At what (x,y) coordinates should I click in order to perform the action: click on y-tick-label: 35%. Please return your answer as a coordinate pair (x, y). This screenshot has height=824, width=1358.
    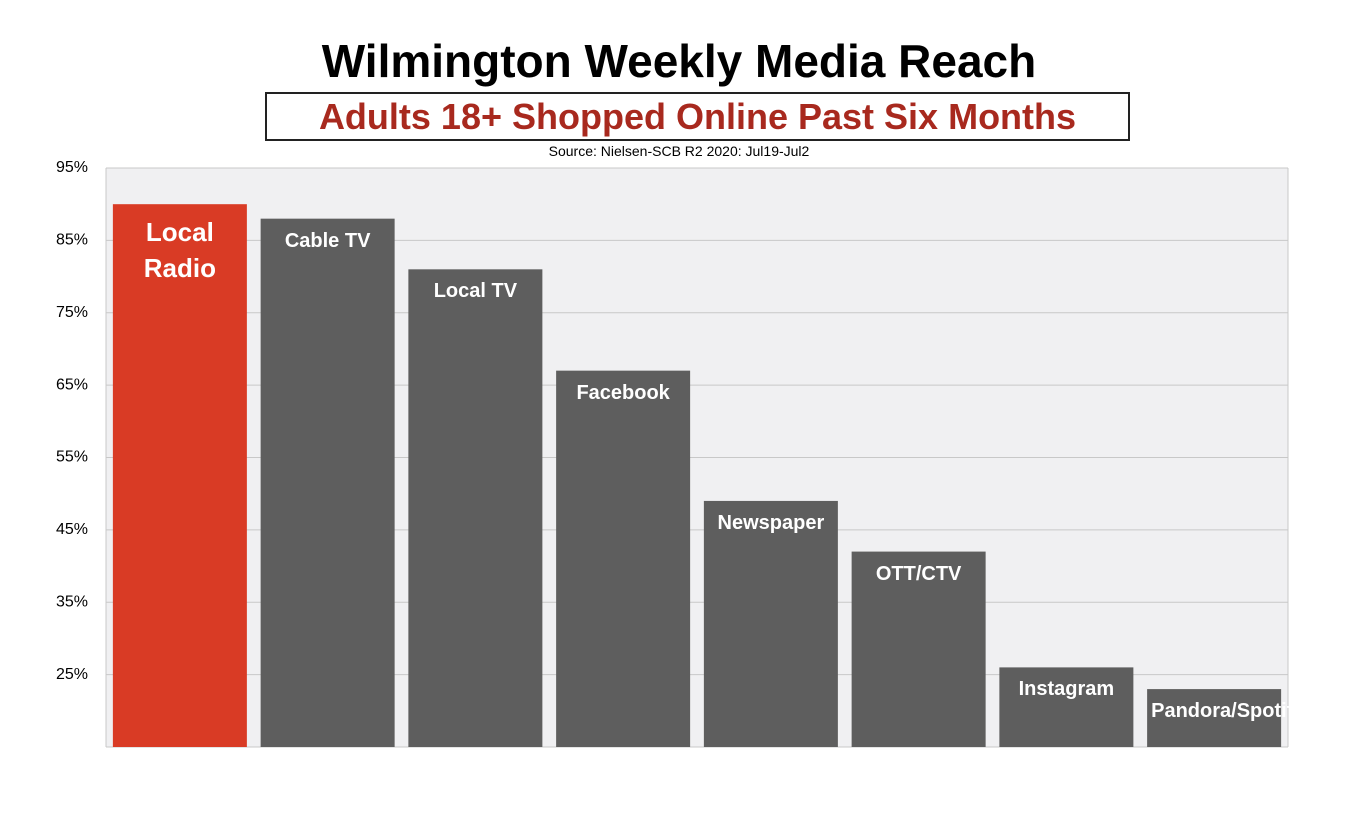
    Looking at the image, I should click on (72, 601).